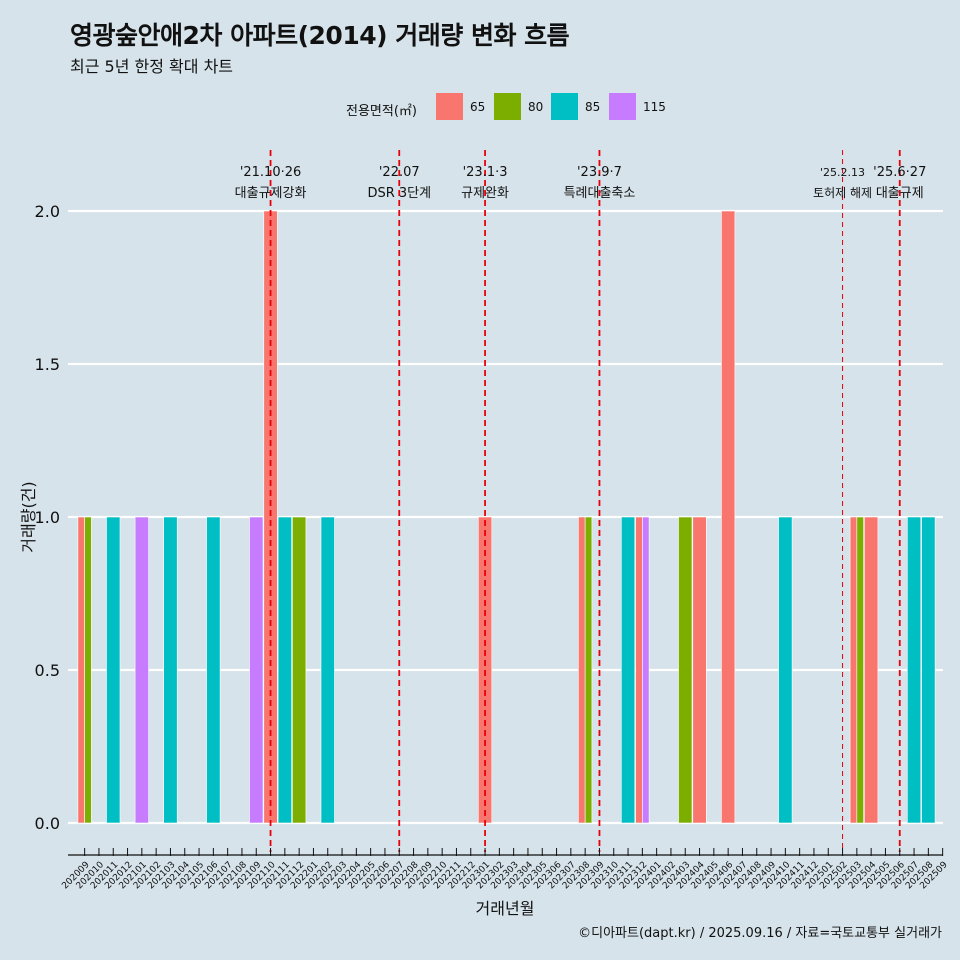  Describe the element at coordinates (505, 908) in the screenshot. I see `x-axis-title: 거래년월` at that location.